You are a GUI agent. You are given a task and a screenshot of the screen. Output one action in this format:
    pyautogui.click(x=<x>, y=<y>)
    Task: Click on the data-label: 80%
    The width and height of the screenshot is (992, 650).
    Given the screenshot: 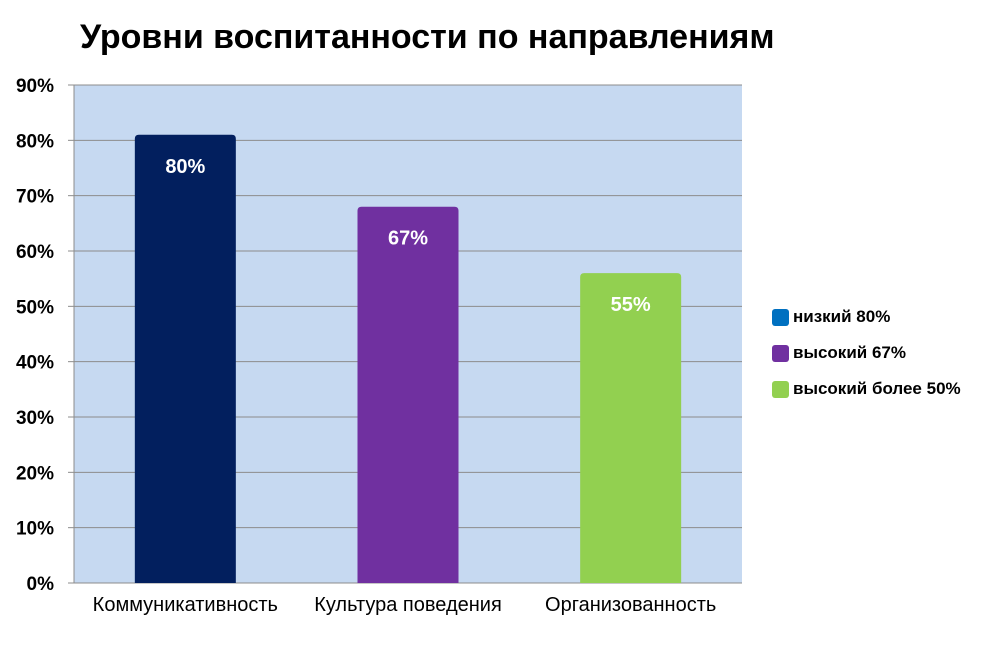 What is the action you would take?
    pyautogui.click(x=185, y=167)
    